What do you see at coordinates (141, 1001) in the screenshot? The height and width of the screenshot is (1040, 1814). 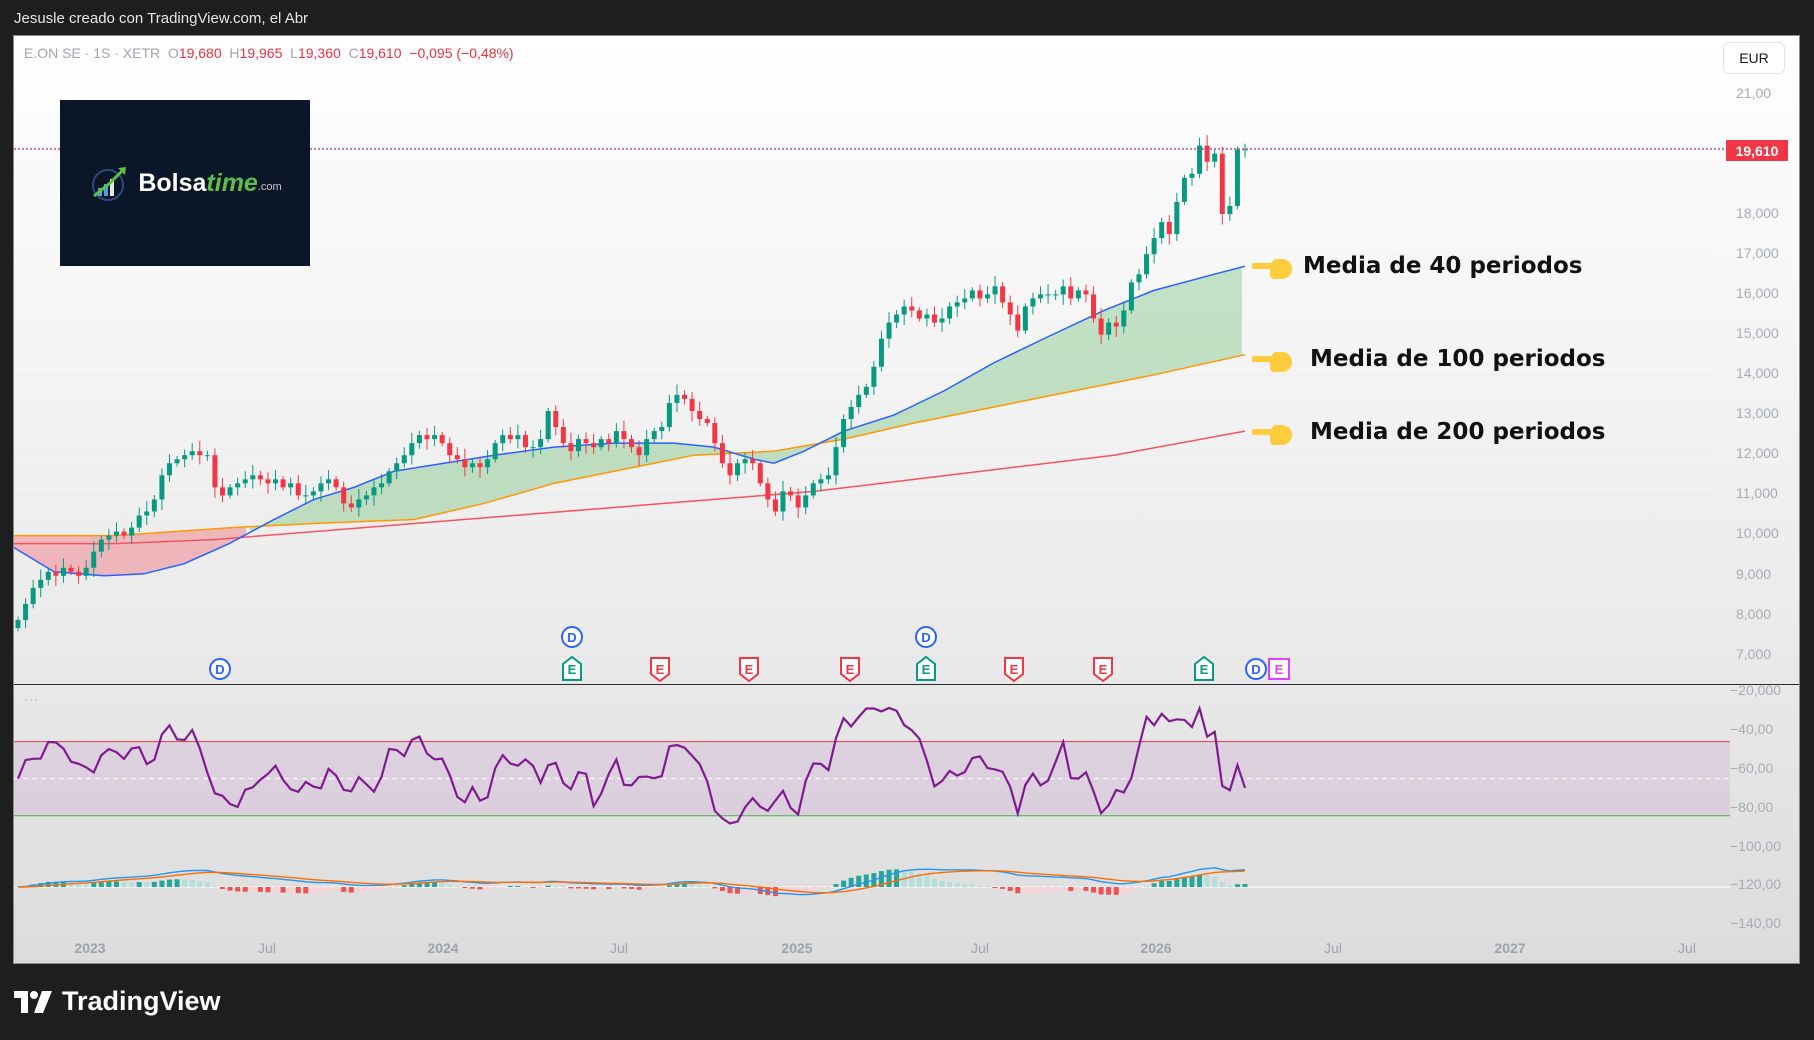 I see `tradingview-brand: TradingView` at bounding box center [141, 1001].